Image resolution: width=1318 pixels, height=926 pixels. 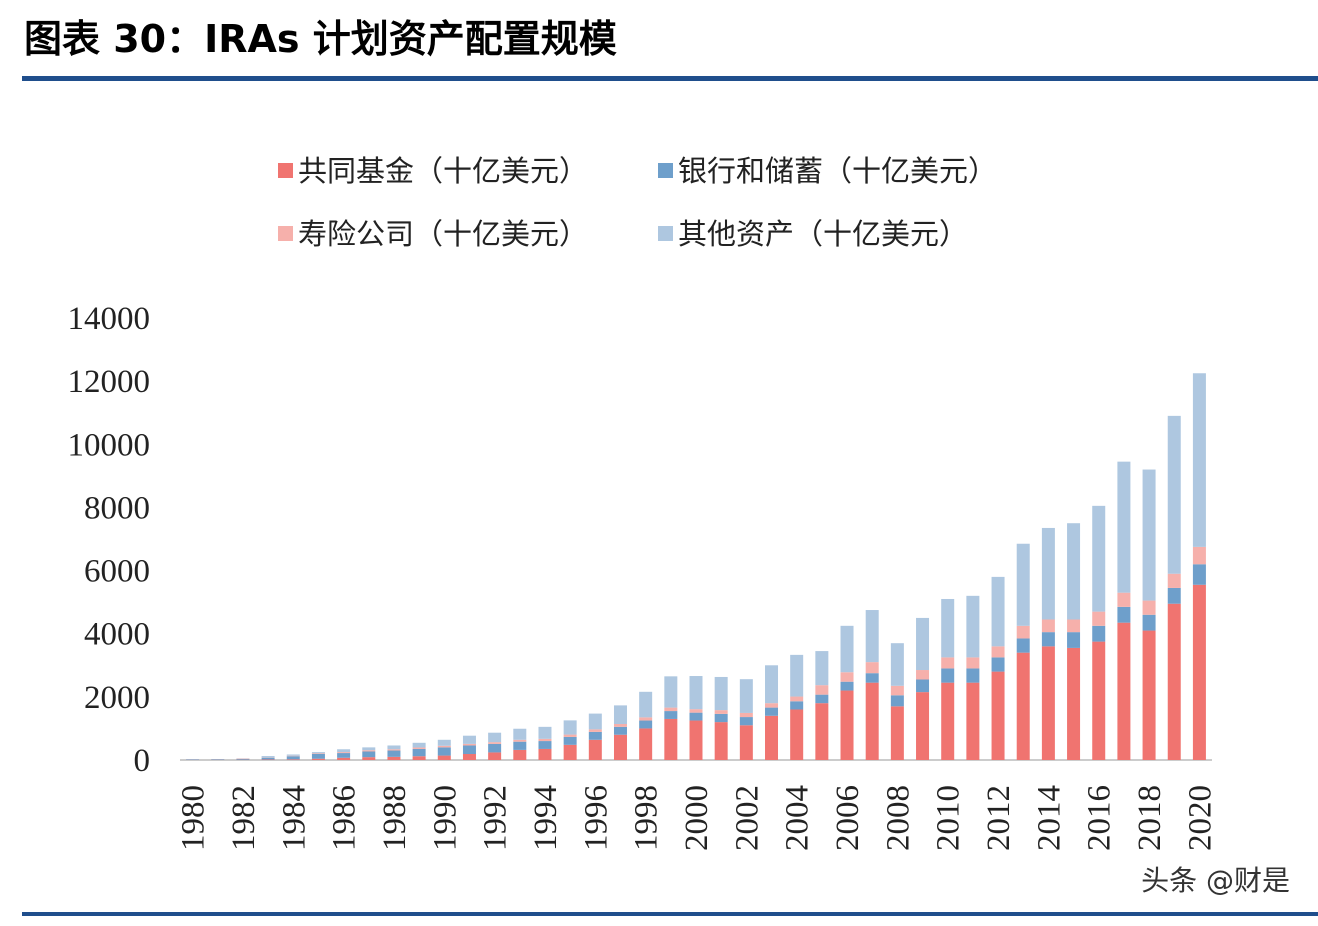 What do you see at coordinates (496, 818) in the screenshot?
I see `x-tick-label: 1992` at bounding box center [496, 818].